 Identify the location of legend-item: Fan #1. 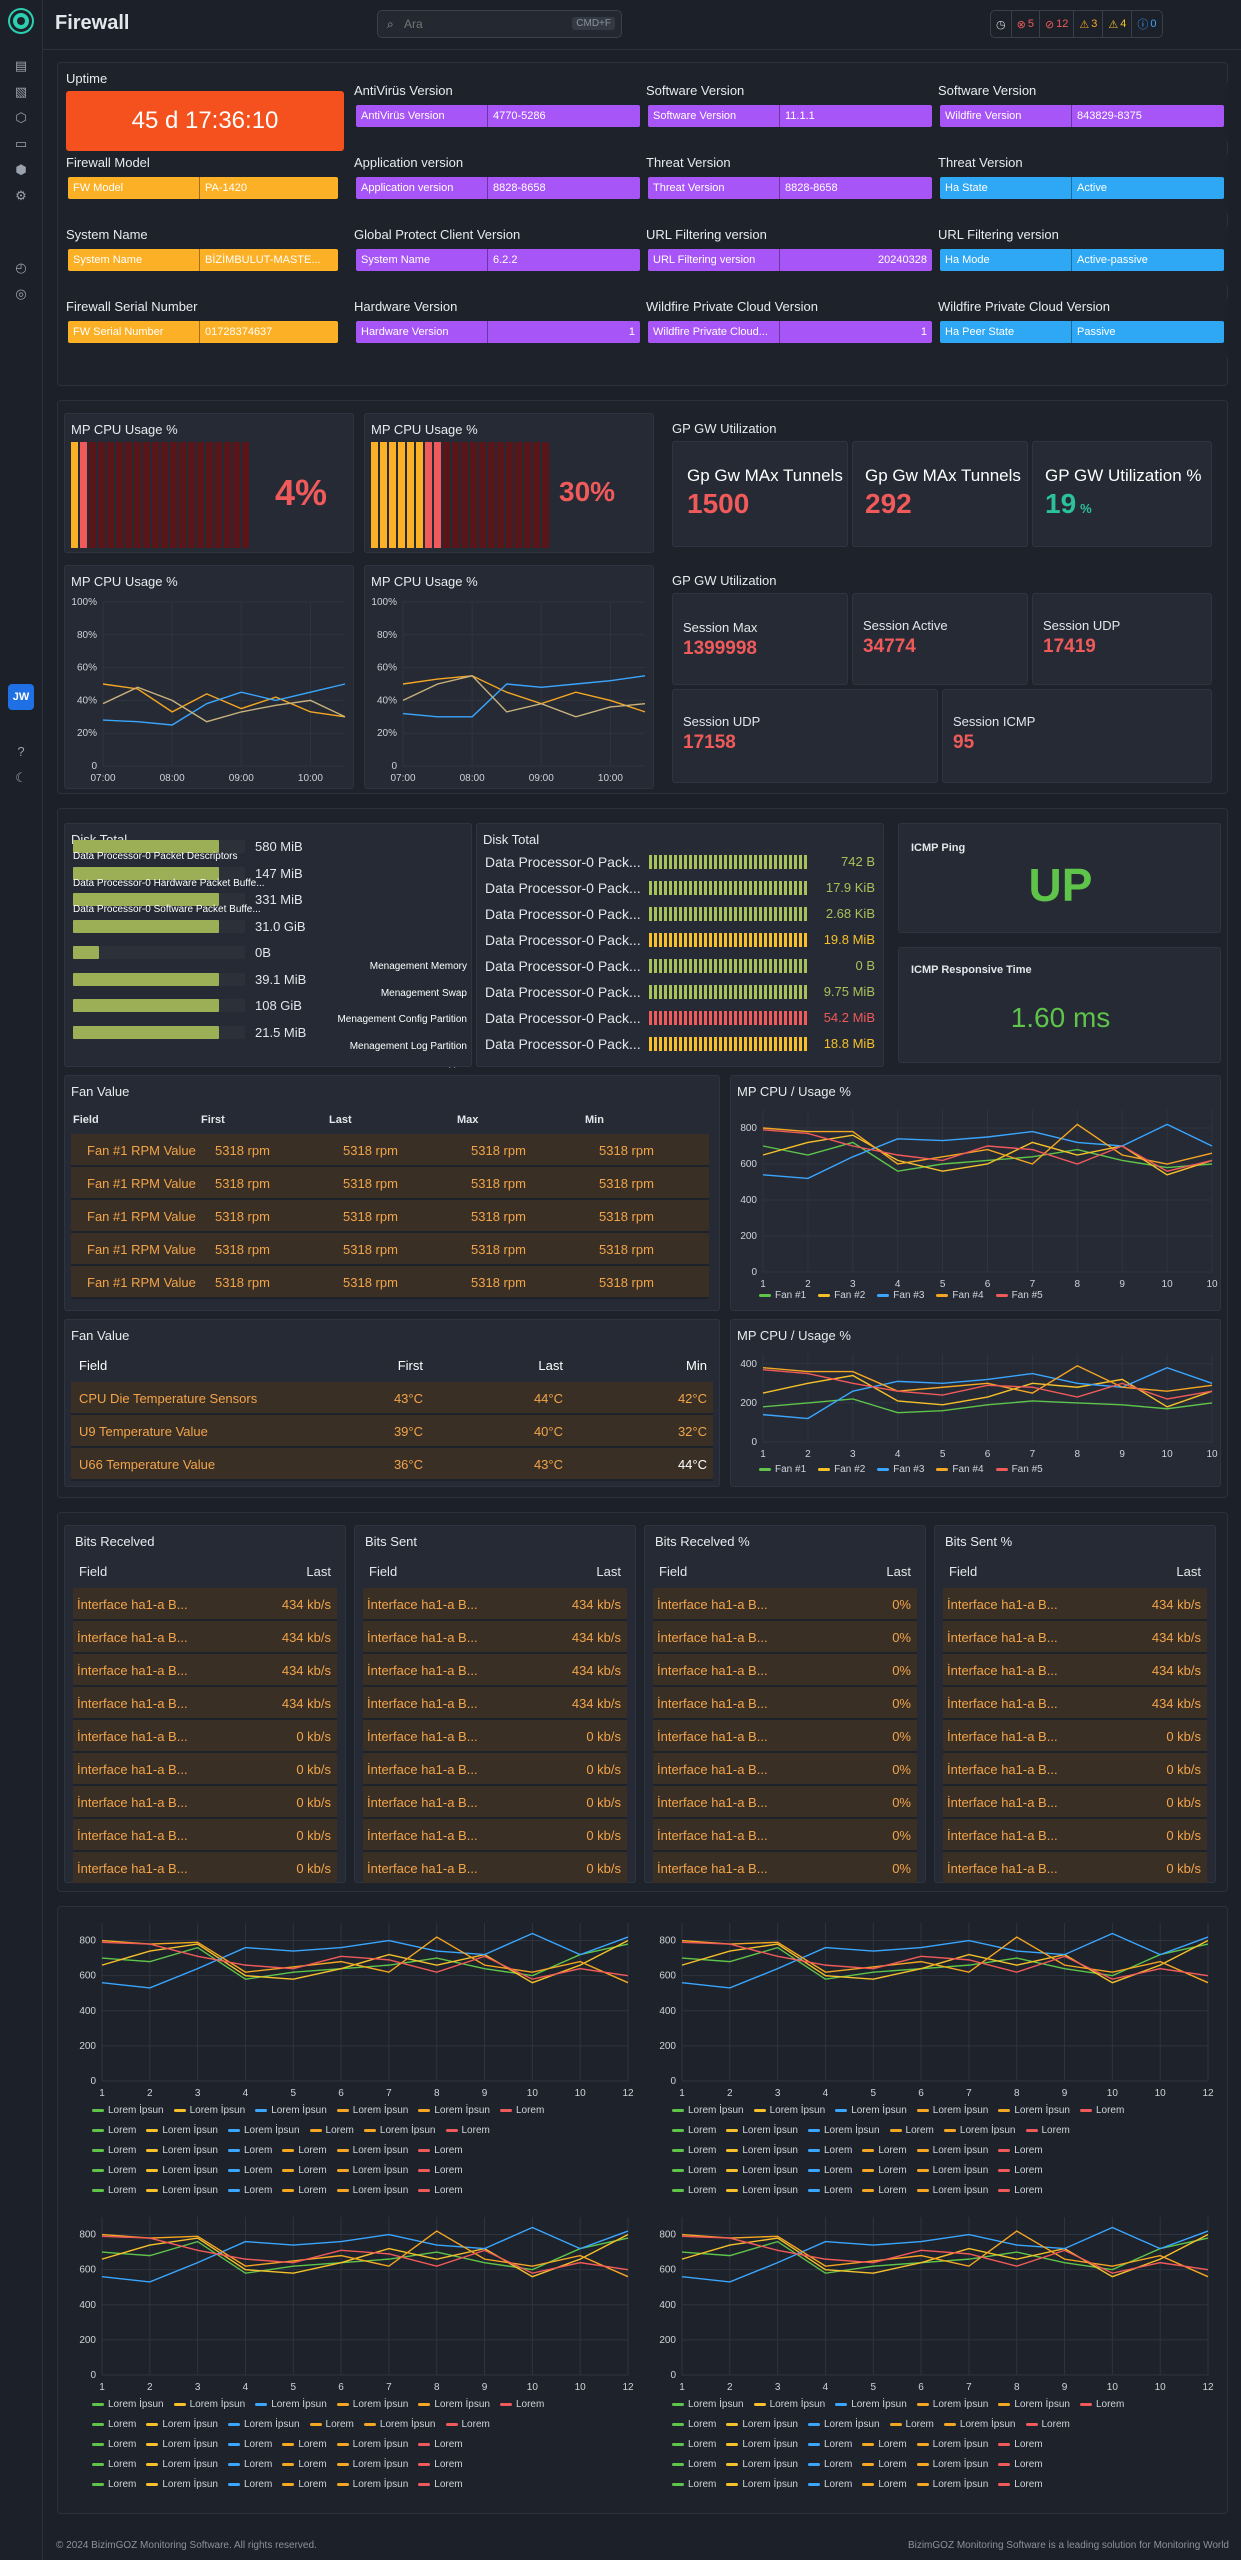
(782, 1295).